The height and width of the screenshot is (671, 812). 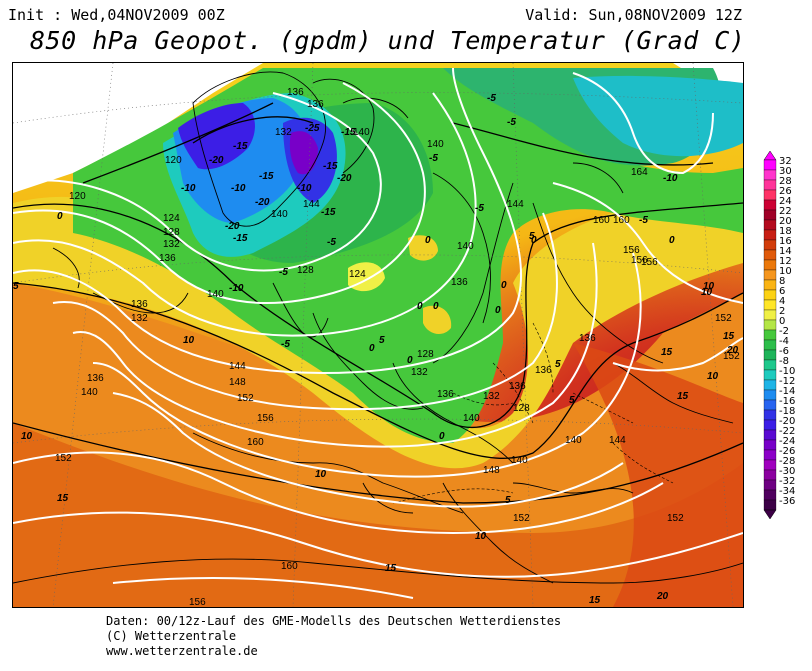 What do you see at coordinates (787, 431) in the screenshot?
I see `legend-label: -22` at bounding box center [787, 431].